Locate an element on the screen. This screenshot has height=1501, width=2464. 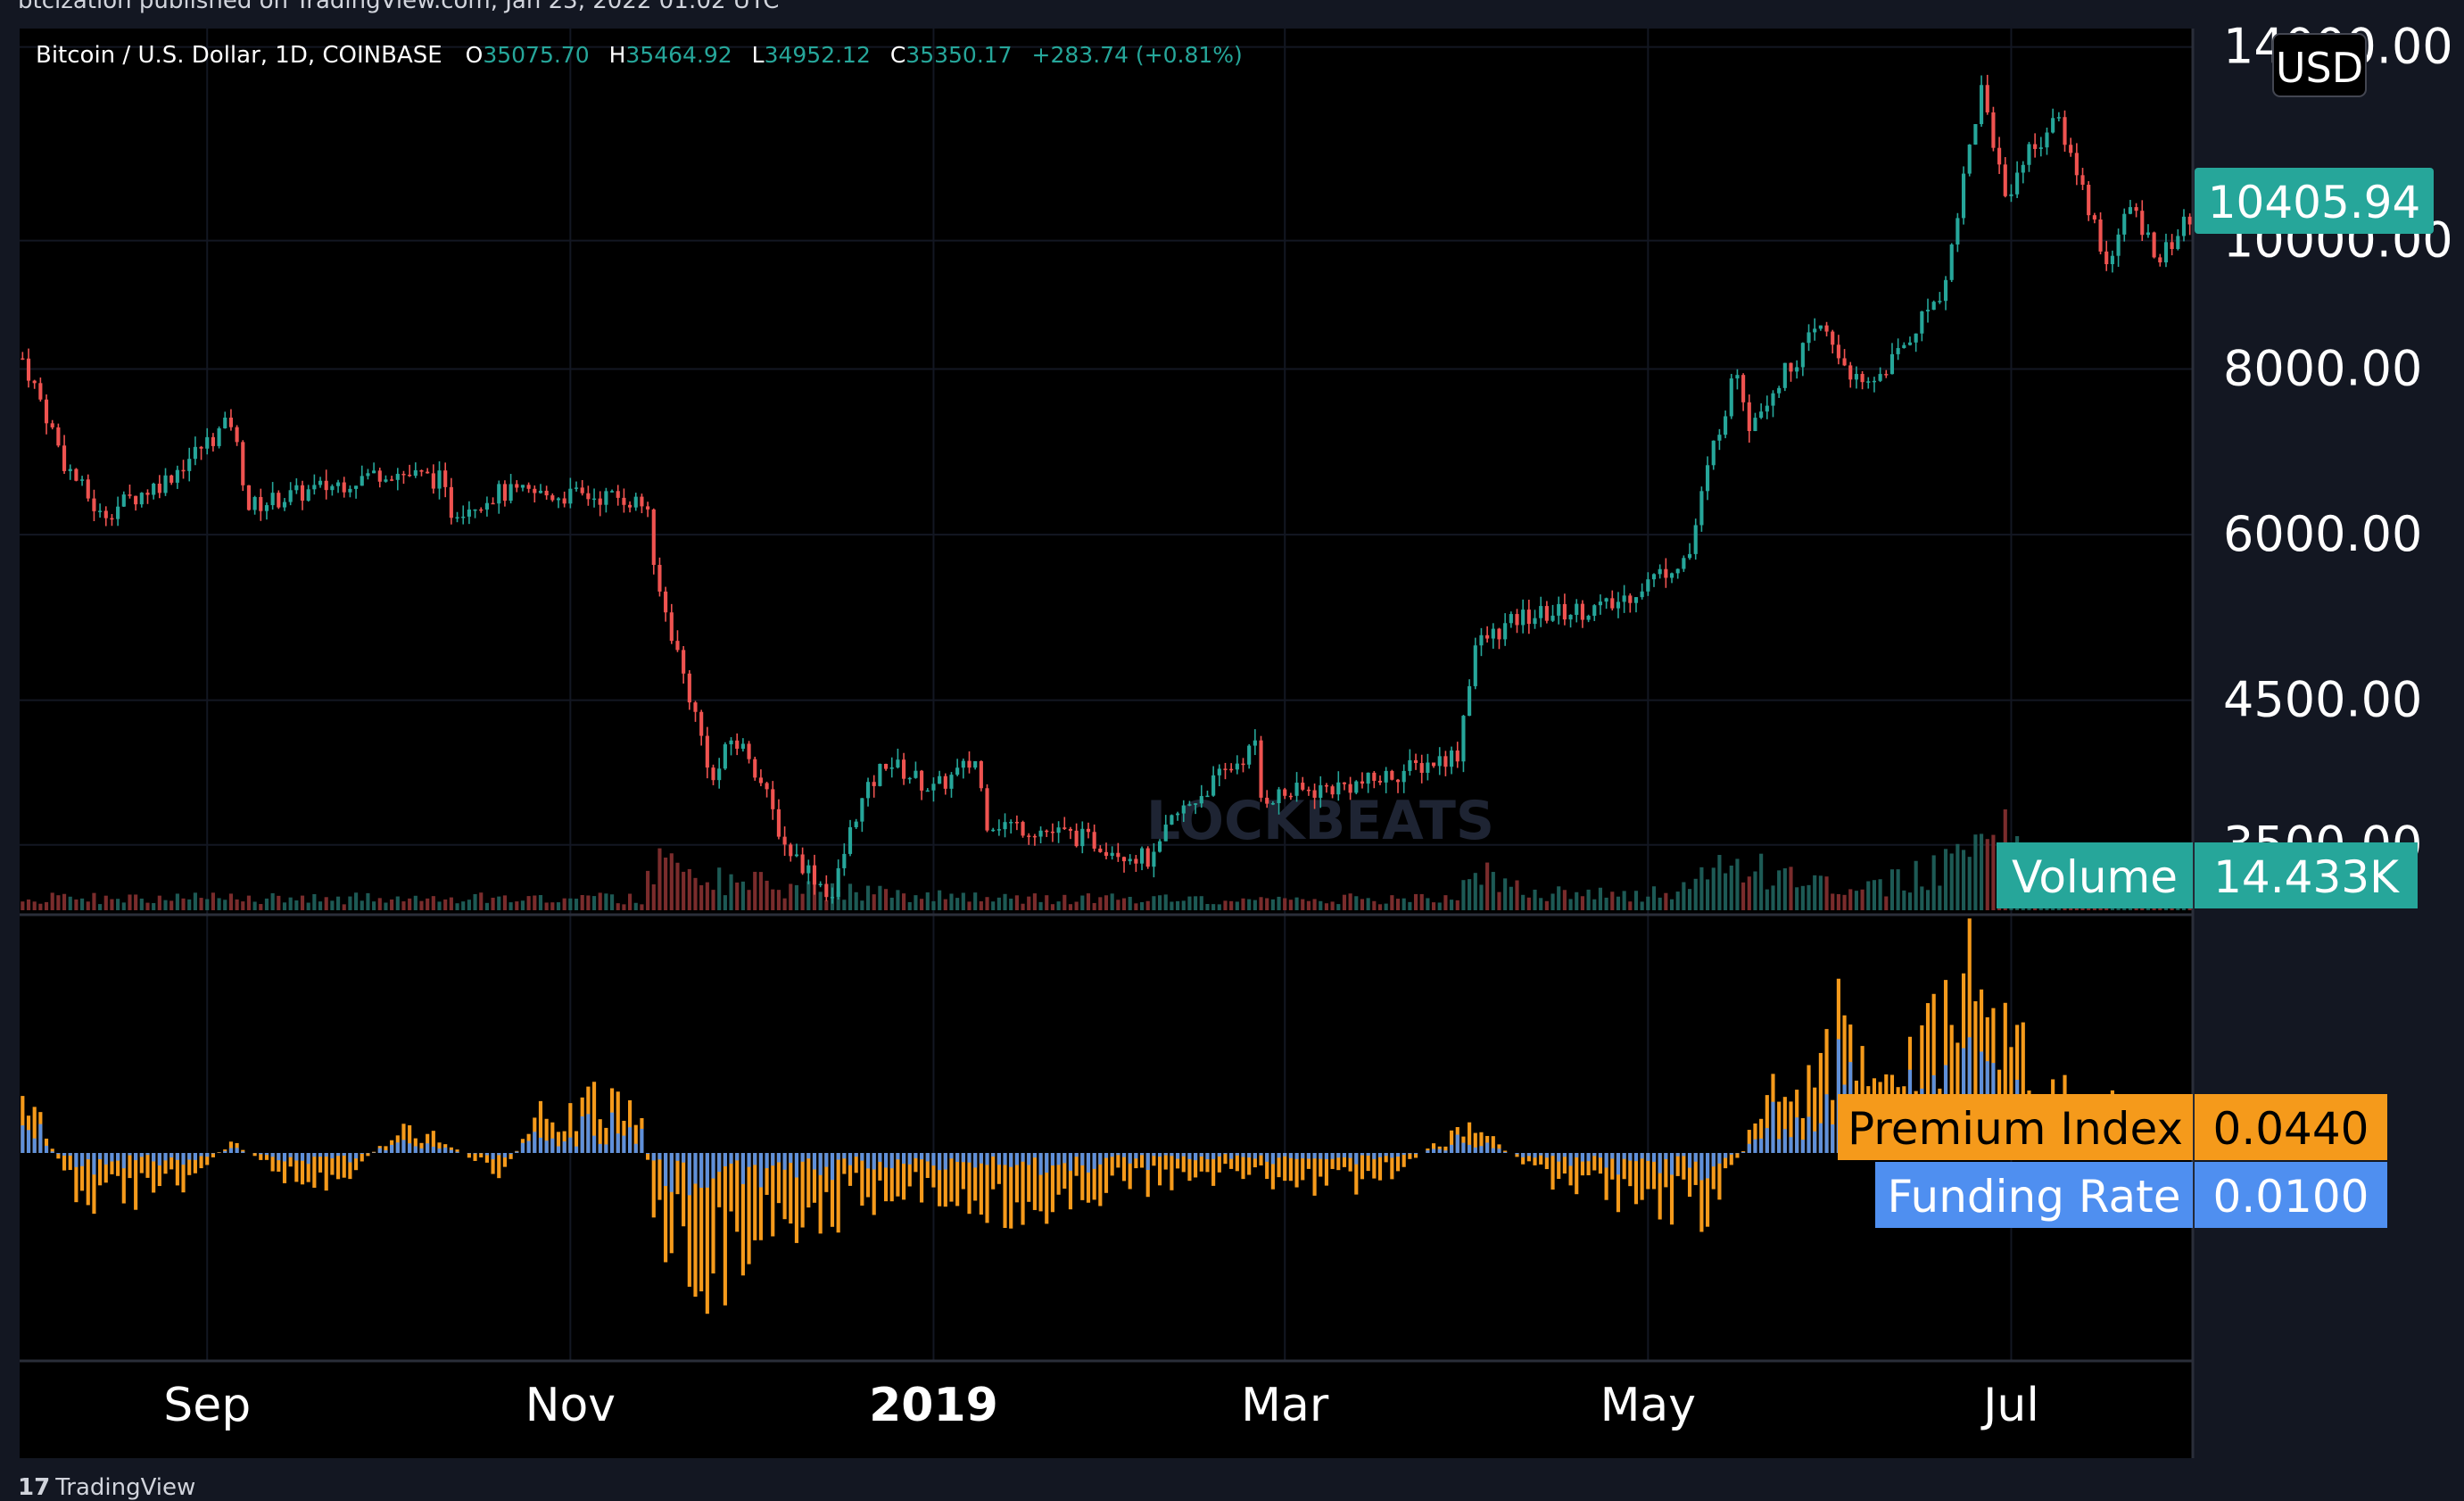
tradingview-logo: 17 TradingView is located at coordinates (106, 1487).